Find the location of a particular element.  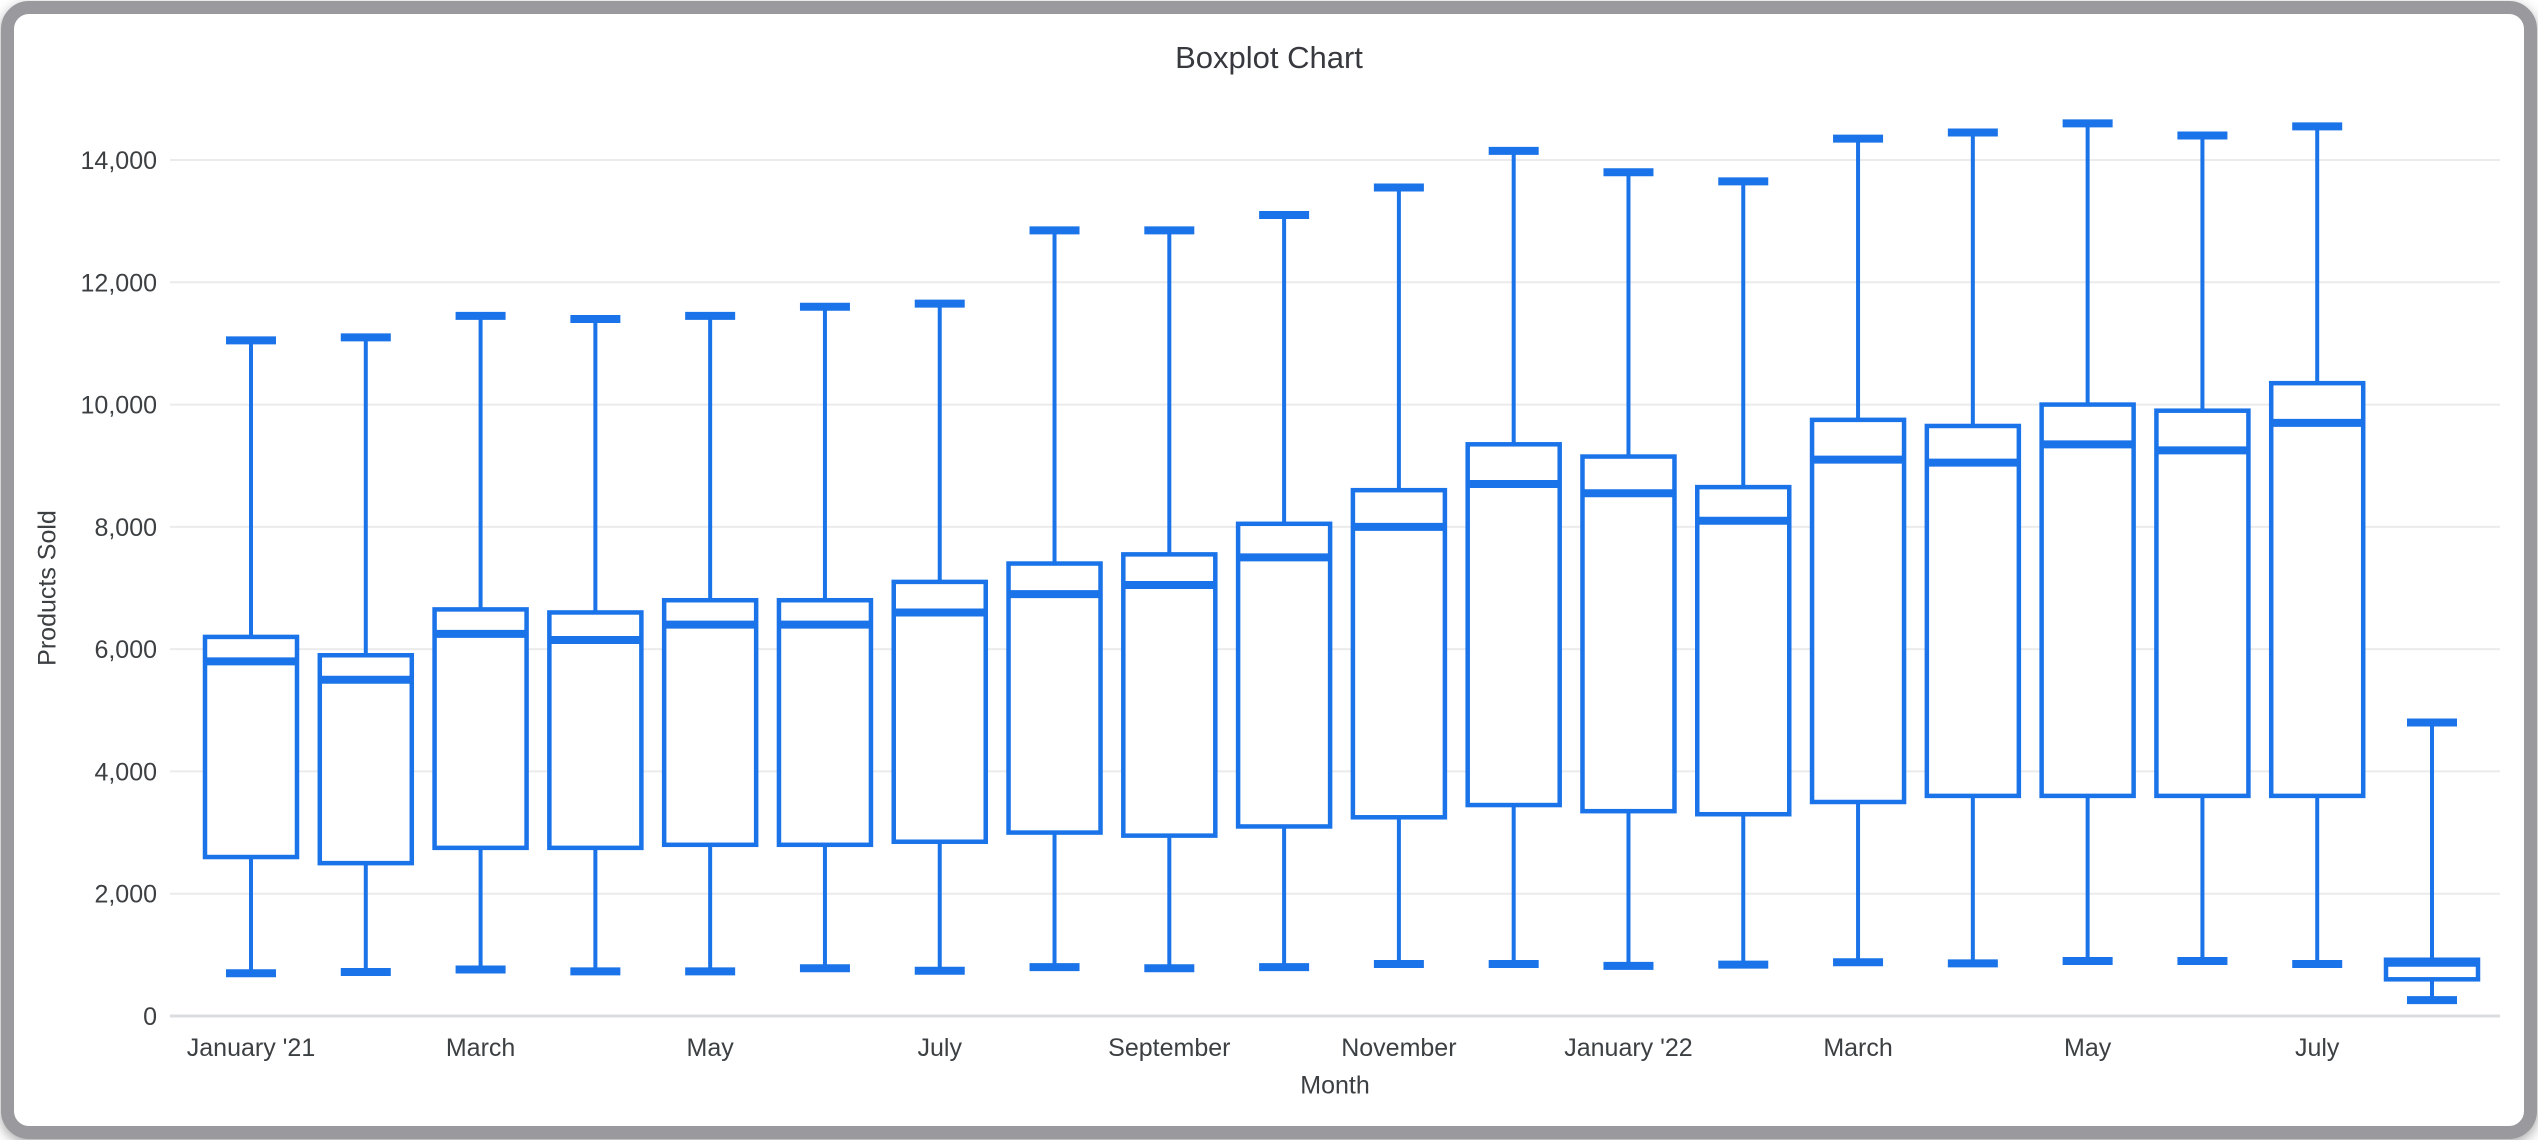

boxplot-11: November is located at coordinates (1399, 622).